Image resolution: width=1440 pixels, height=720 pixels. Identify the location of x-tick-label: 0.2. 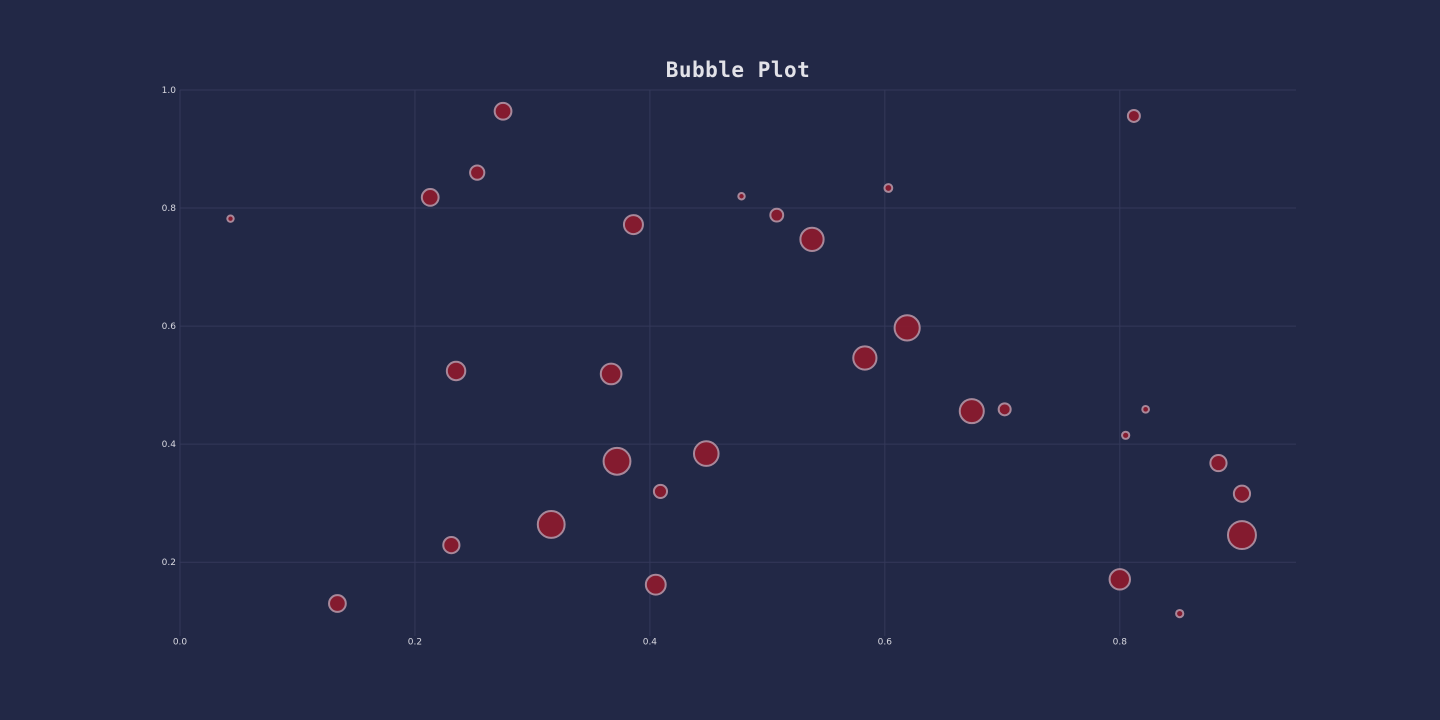
(415, 643).